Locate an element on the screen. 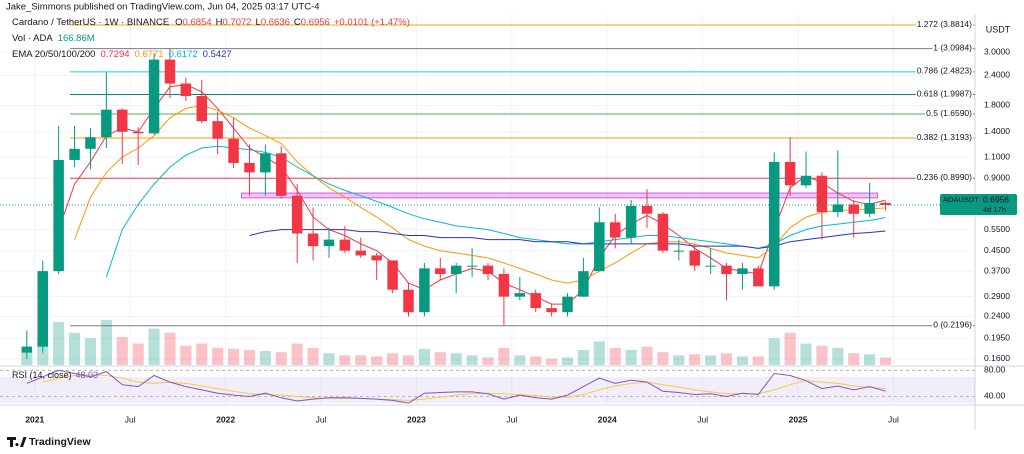  currency: USDT is located at coordinates (998, 29).